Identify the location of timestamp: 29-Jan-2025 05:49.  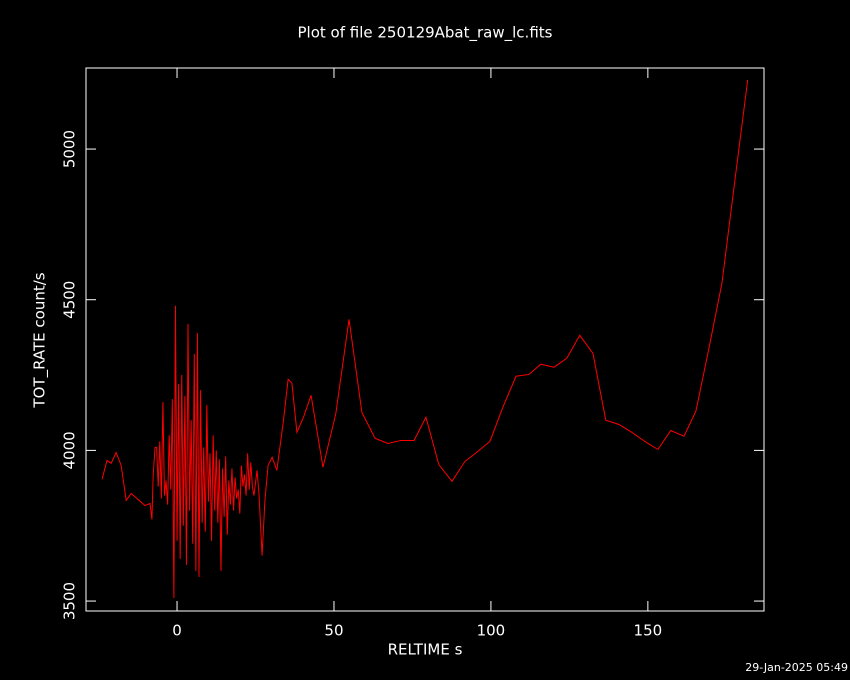
(796, 667).